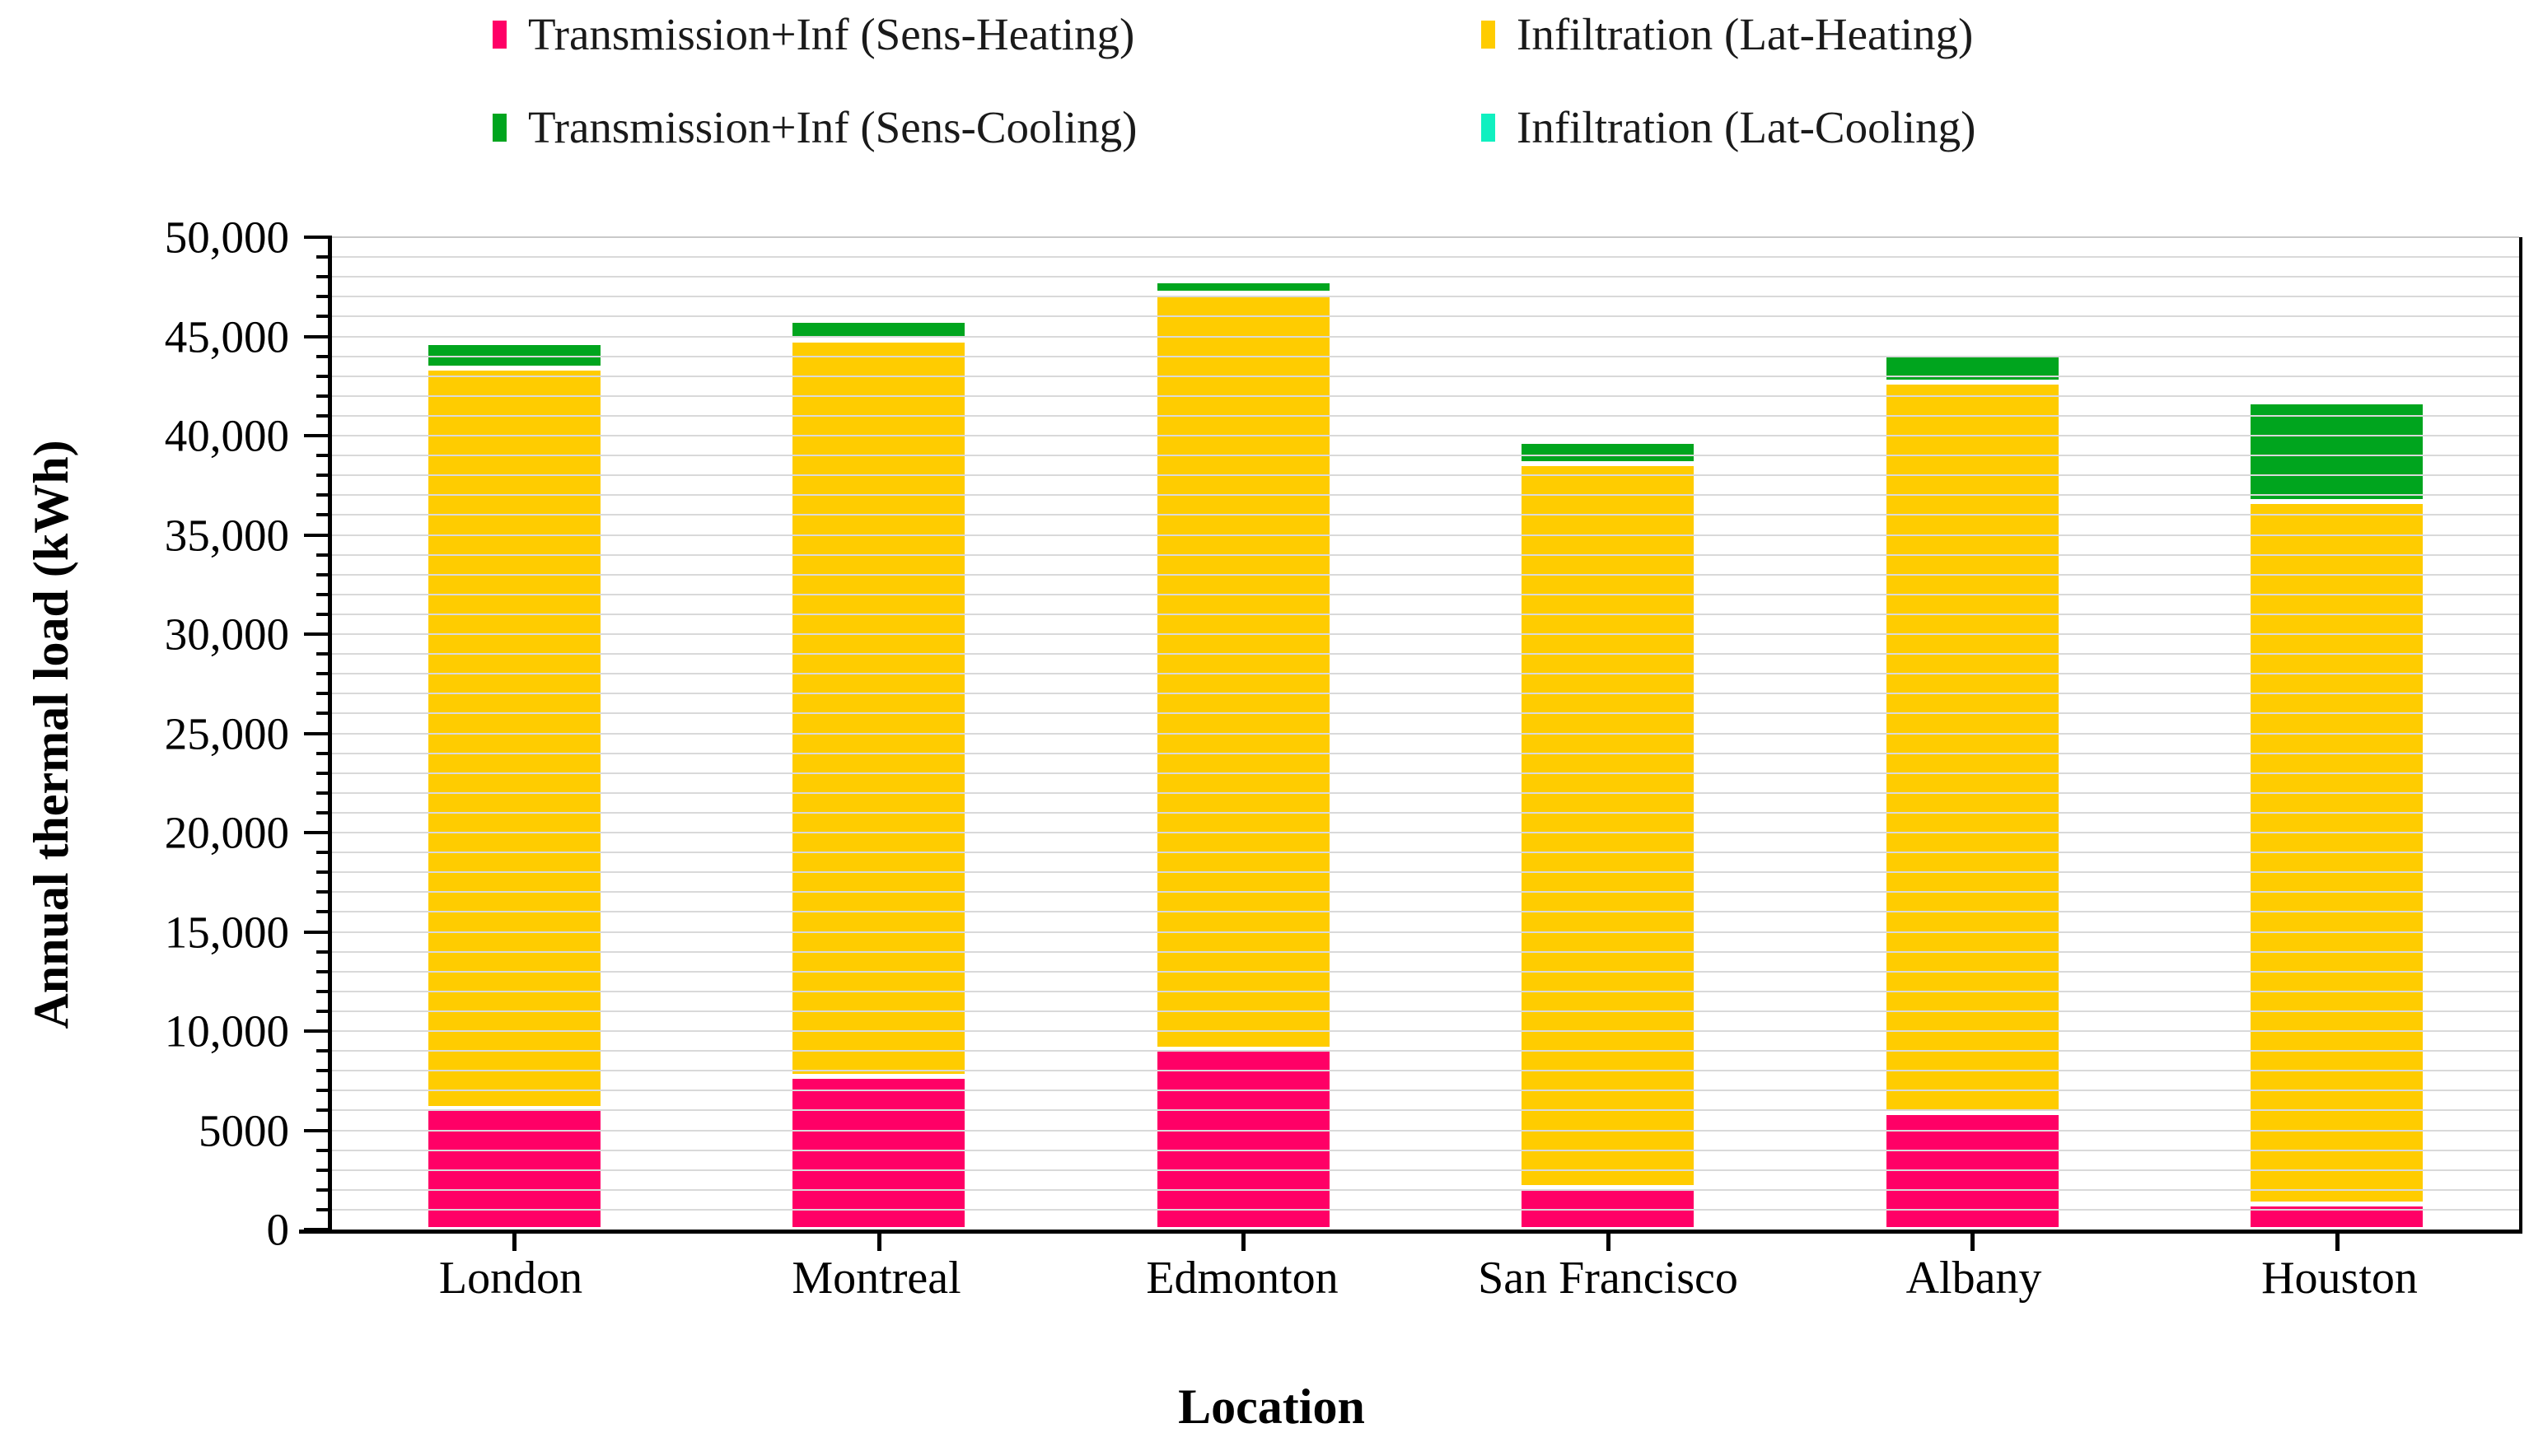 The height and width of the screenshot is (1456, 2543). Describe the element at coordinates (831, 34) in the screenshot. I see `legend-label: Transmission+Inf (Sens-Heating)` at that location.